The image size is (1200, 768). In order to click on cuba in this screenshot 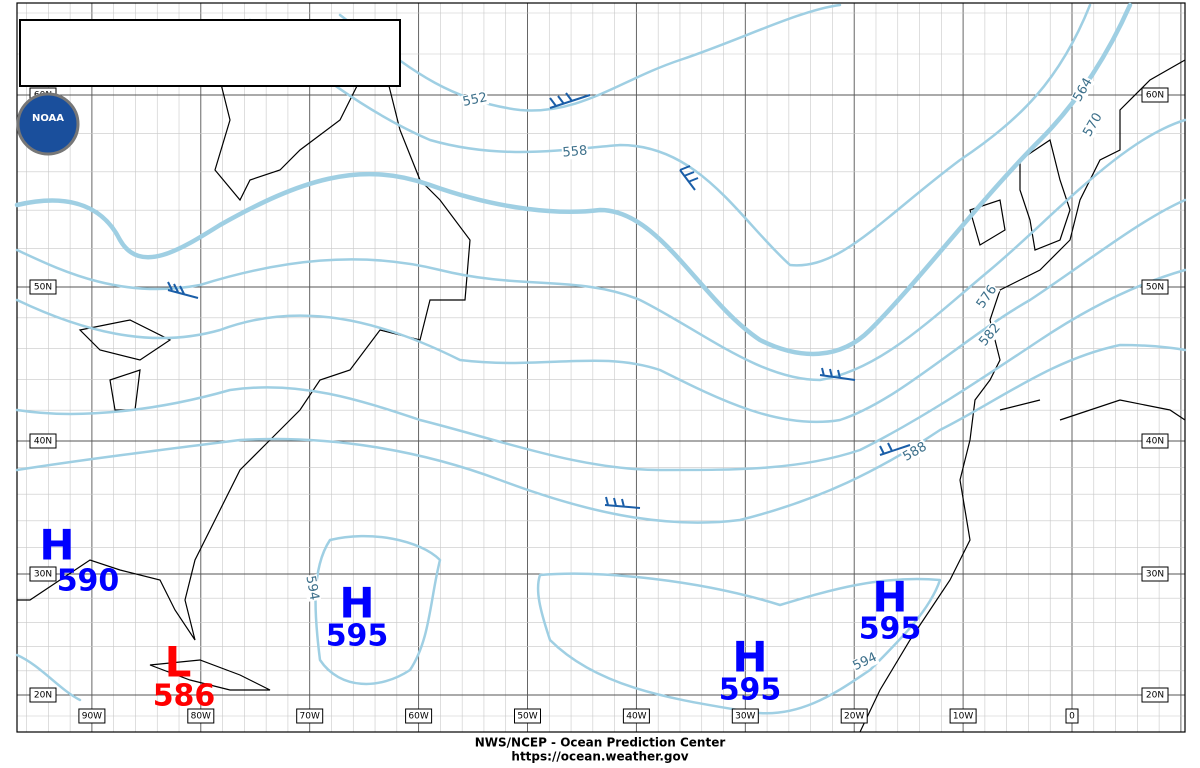, I will do `click(210, 675)`.